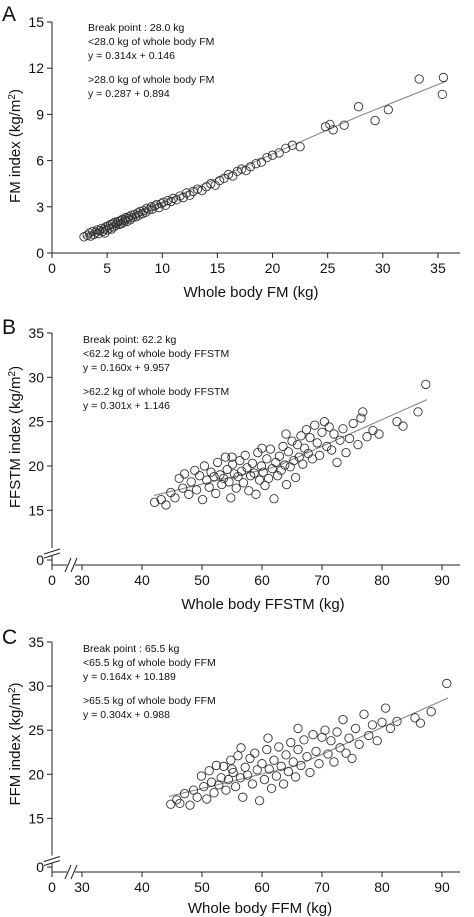 This screenshot has height=917, width=474. What do you see at coordinates (82, 580) in the screenshot?
I see `panel-b-x-tick-label: 30` at bounding box center [82, 580].